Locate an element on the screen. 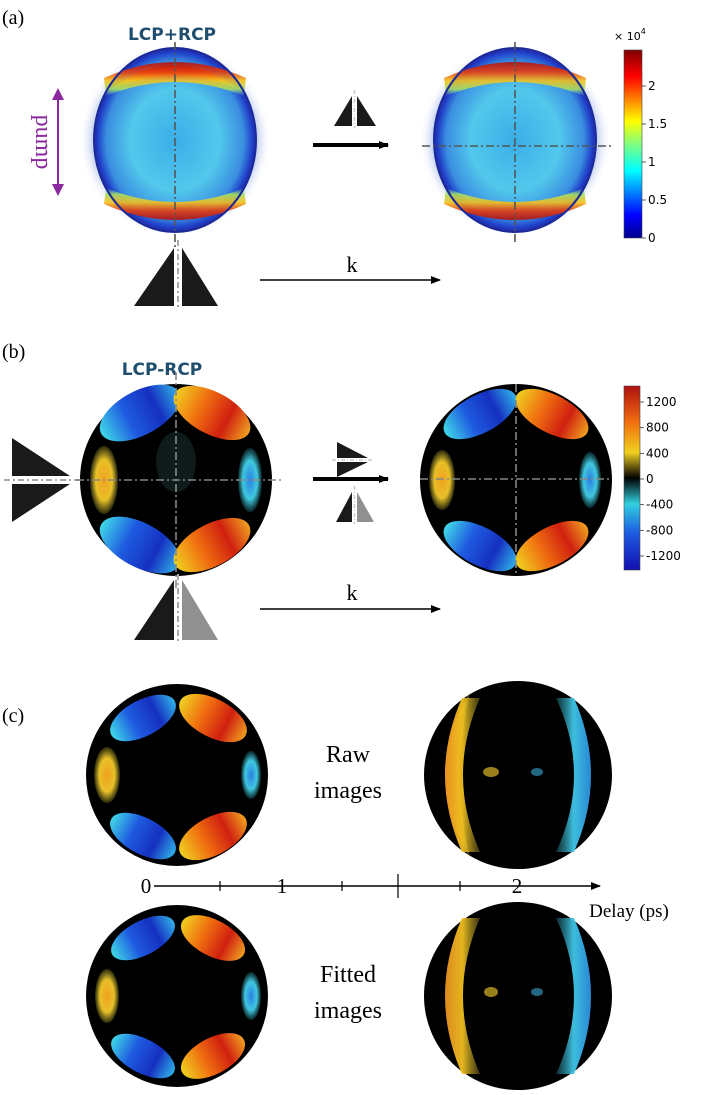 This screenshot has width=704, height=1095. pump-polarization-arrow is located at coordinates (58, 142).